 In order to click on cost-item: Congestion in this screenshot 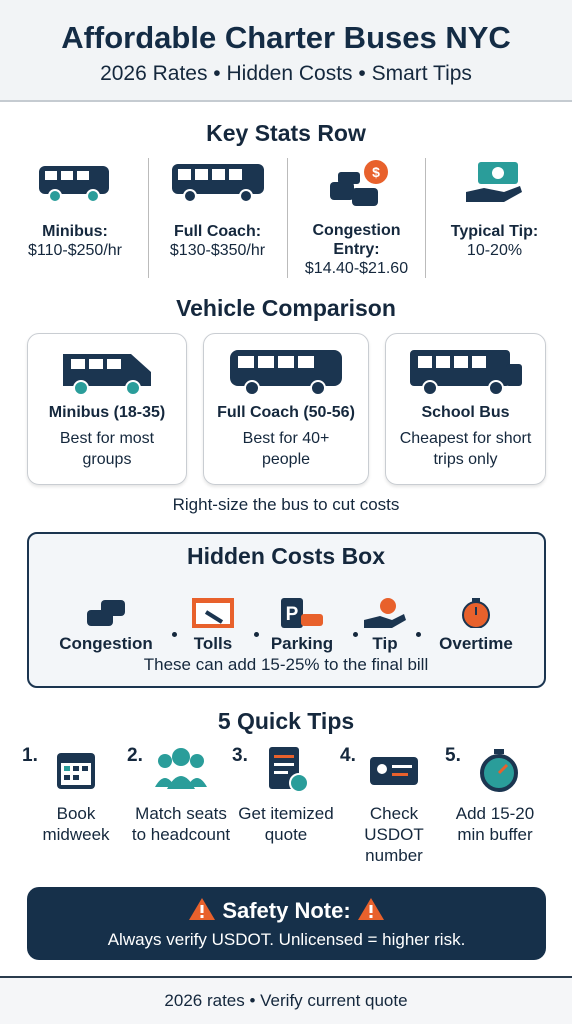, I will do `click(106, 626)`.